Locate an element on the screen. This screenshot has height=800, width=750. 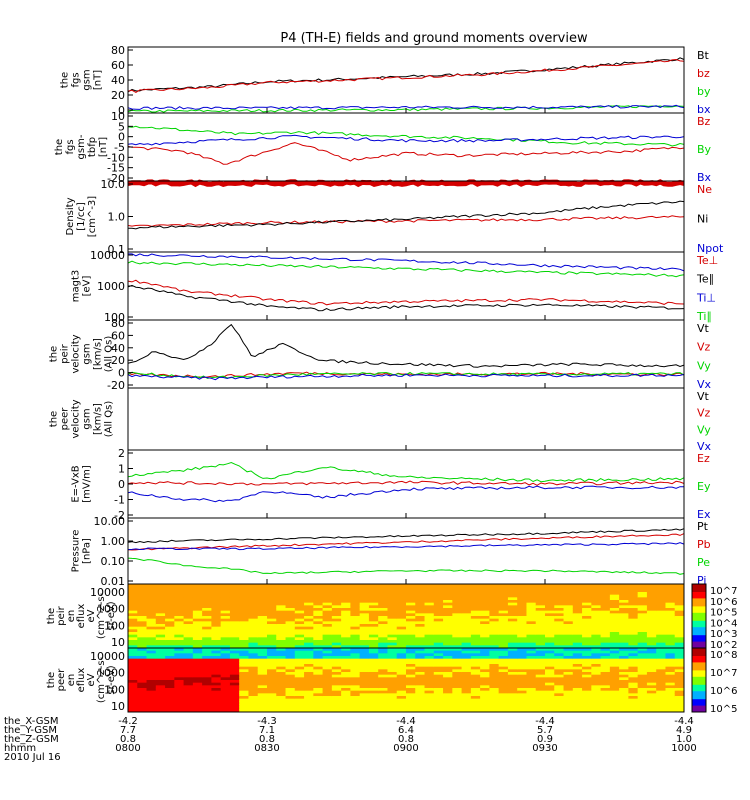
series-Vx is located at coordinates (406, 377).